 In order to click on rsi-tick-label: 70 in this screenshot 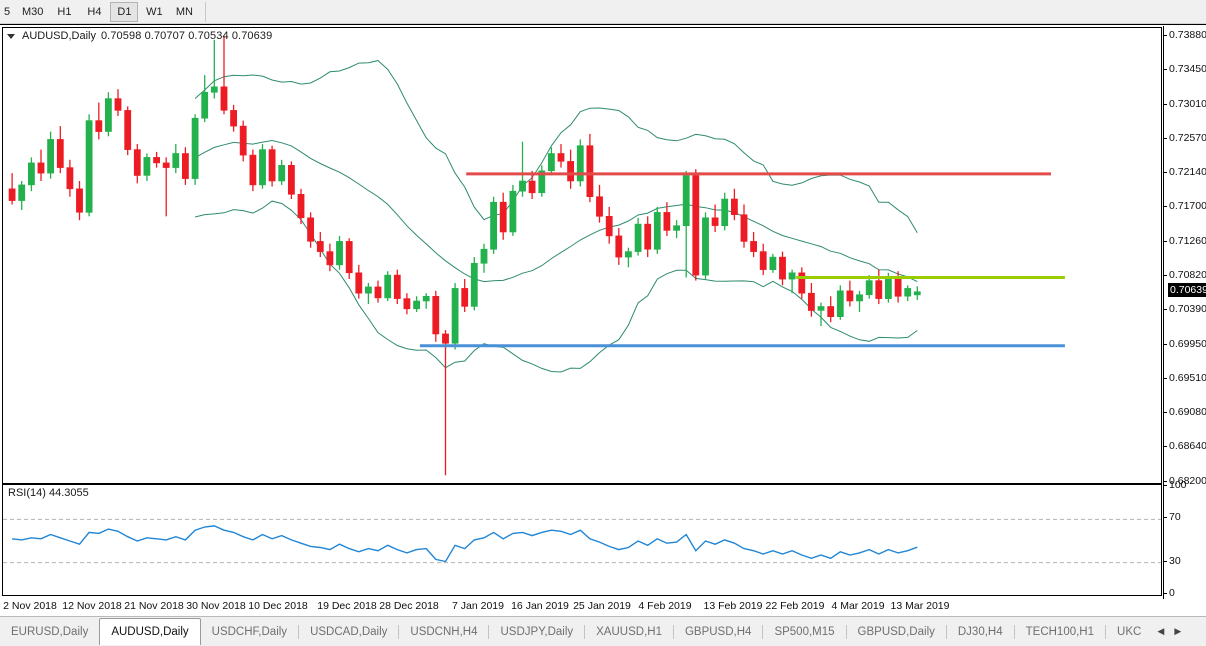, I will do `click(1175, 517)`.